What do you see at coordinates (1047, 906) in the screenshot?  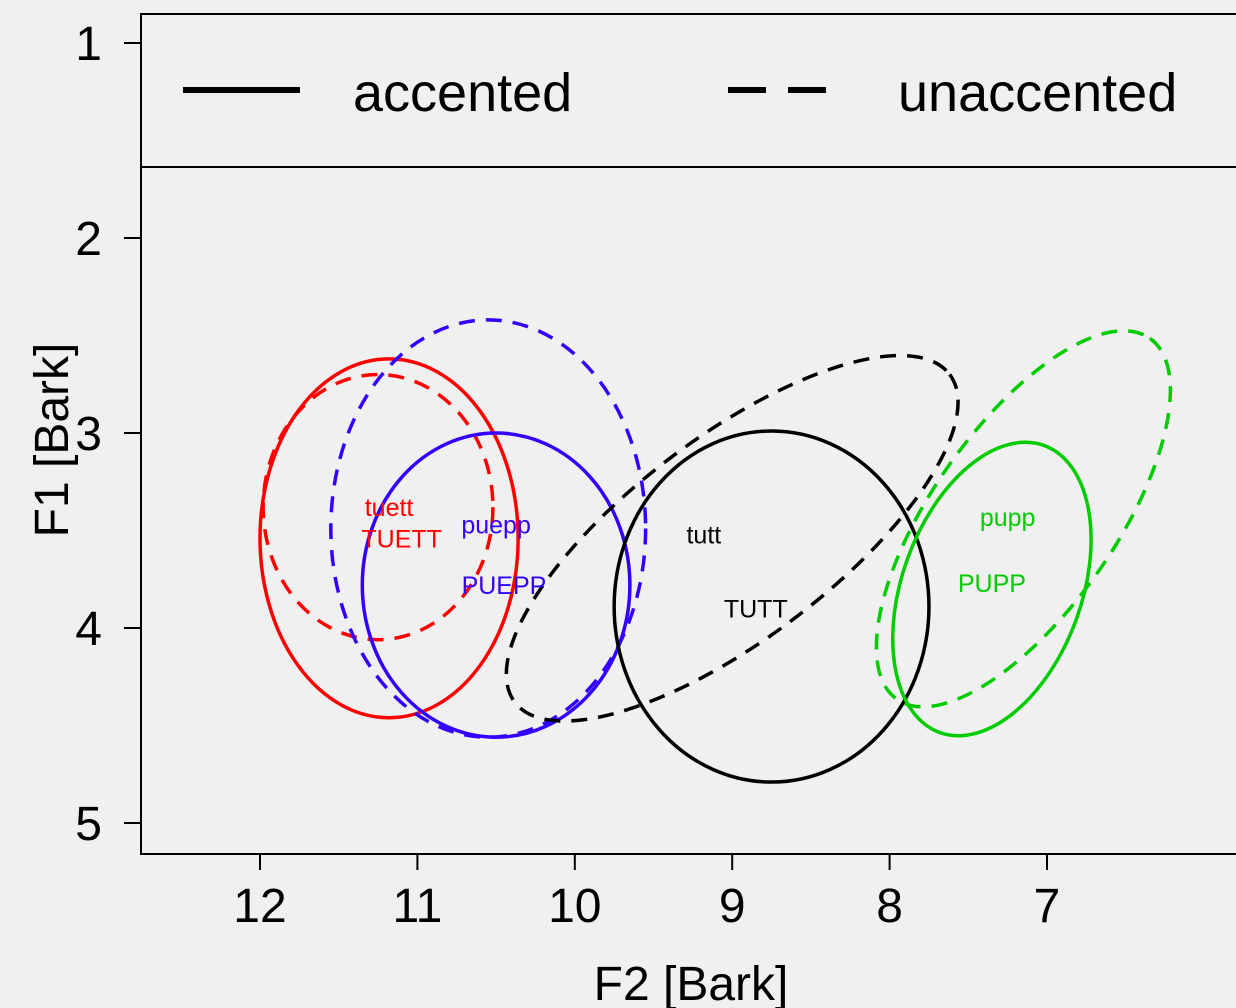 I see `x-tick-label-7: 7` at bounding box center [1047, 906].